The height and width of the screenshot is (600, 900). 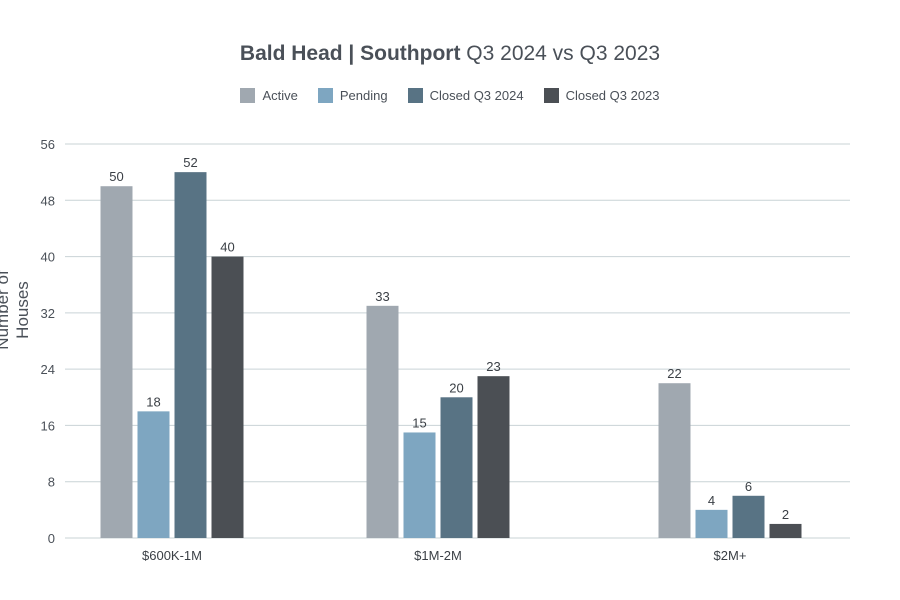 I want to click on data-label: 22, so click(x=674, y=373).